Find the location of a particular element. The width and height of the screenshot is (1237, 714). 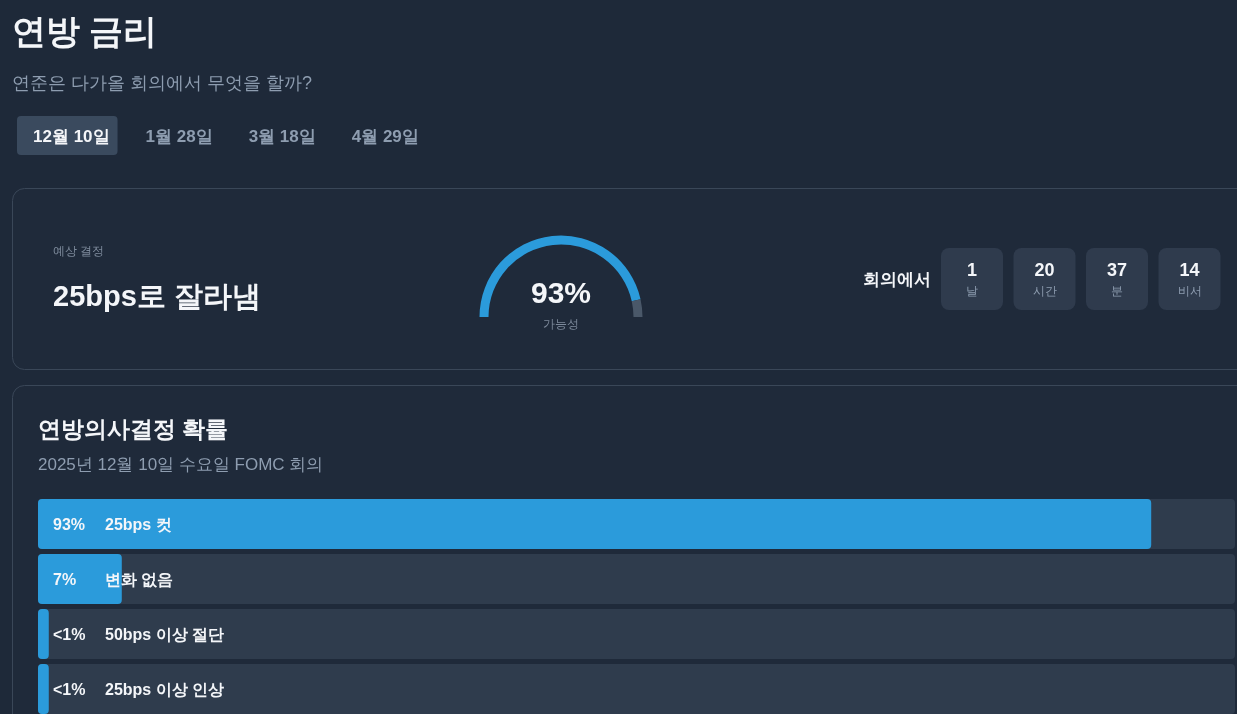

category-label: 50bps 이상 절단 is located at coordinates (165, 634).